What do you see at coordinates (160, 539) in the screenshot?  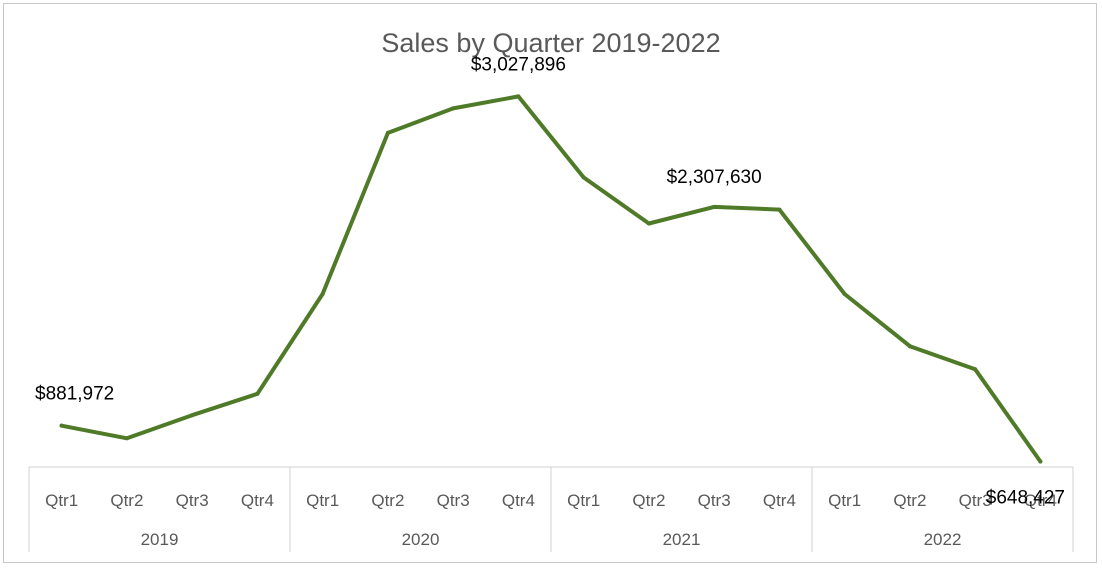 I see `year-tick-label: 2019` at bounding box center [160, 539].